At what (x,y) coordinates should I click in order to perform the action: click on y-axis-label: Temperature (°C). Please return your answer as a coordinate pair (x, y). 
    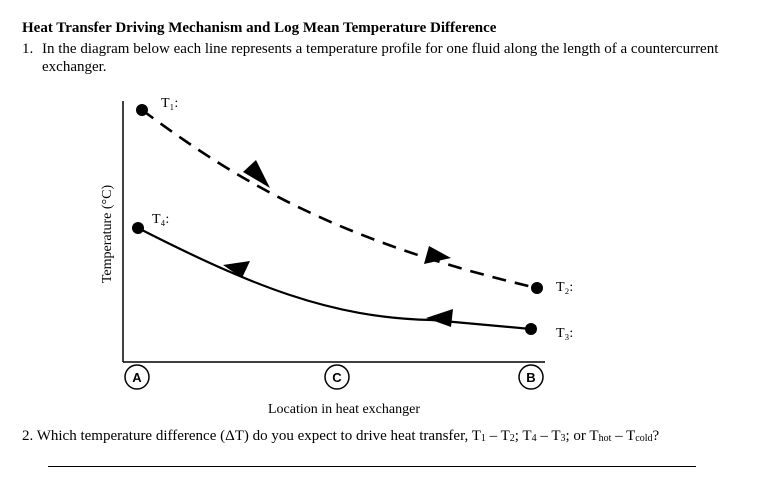
    Looking at the image, I should click on (107, 234).